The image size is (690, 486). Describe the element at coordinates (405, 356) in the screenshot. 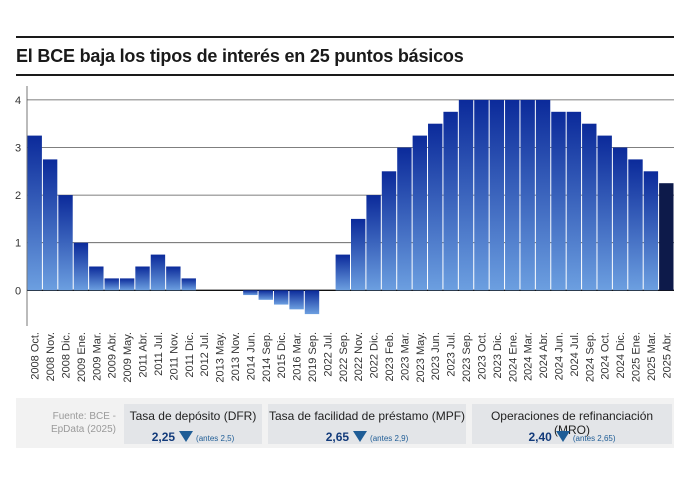

I see `x-tick-label: 2023 Mar.` at that location.